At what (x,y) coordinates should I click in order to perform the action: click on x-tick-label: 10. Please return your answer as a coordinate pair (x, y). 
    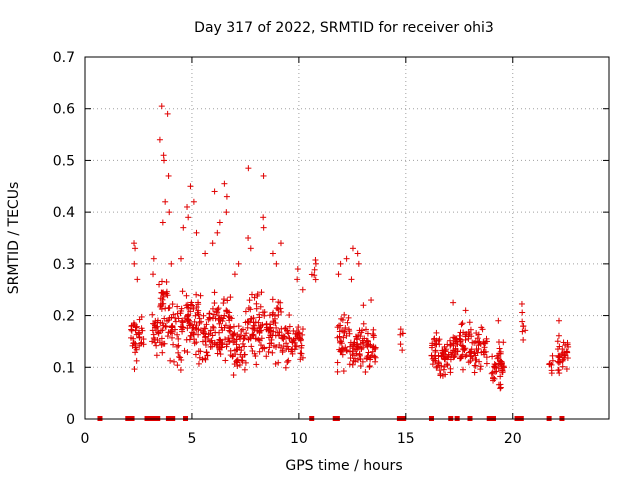
    Looking at the image, I should click on (299, 439).